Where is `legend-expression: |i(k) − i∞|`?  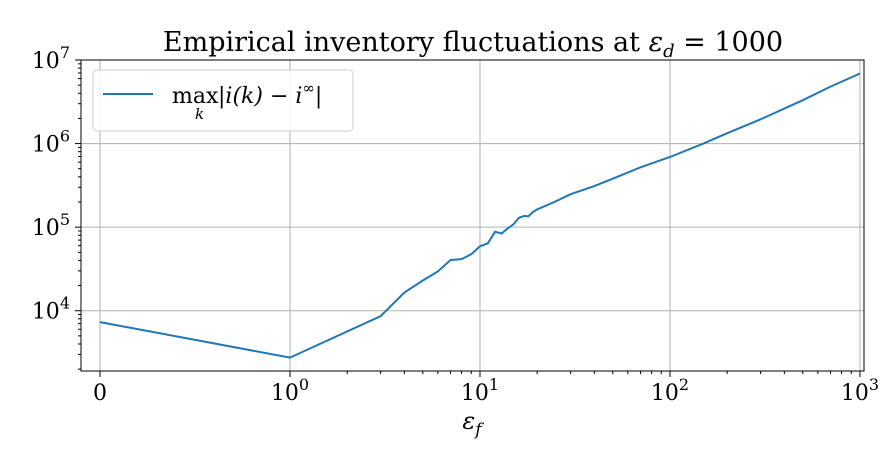 legend-expression: |i(k) − i∞| is located at coordinates (270, 94).